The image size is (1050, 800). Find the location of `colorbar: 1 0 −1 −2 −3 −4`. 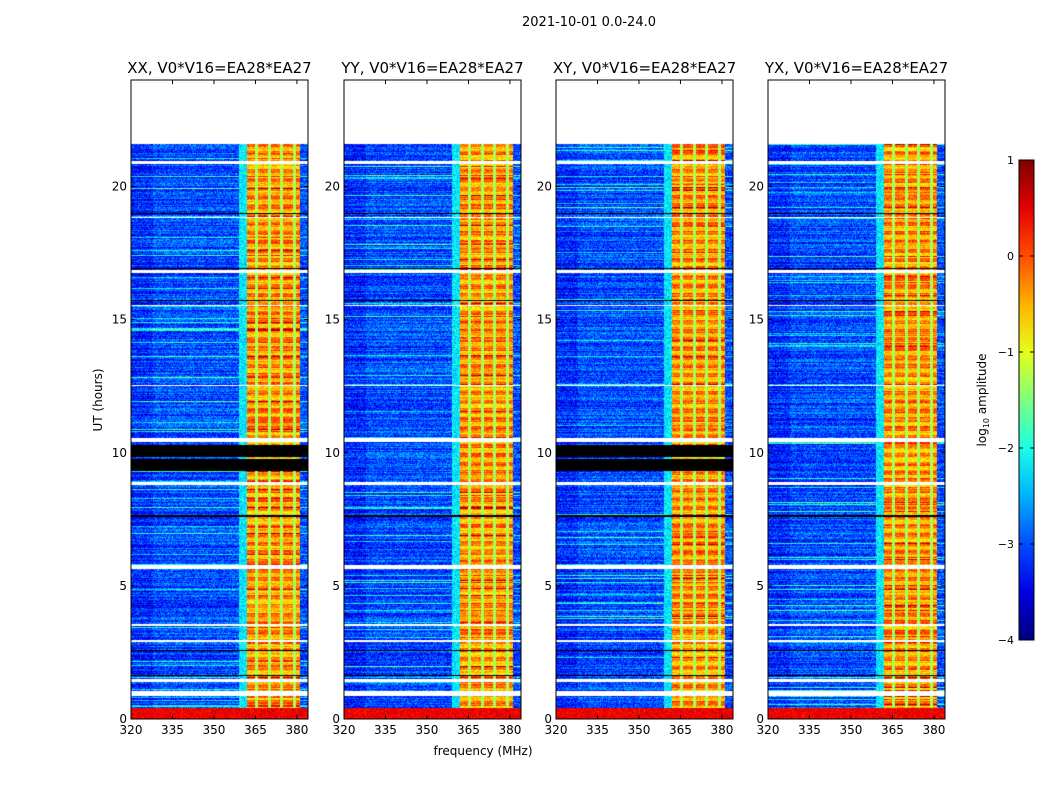

colorbar: 1 0 −1 −2 −3 −4 is located at coordinates (1016, 400).